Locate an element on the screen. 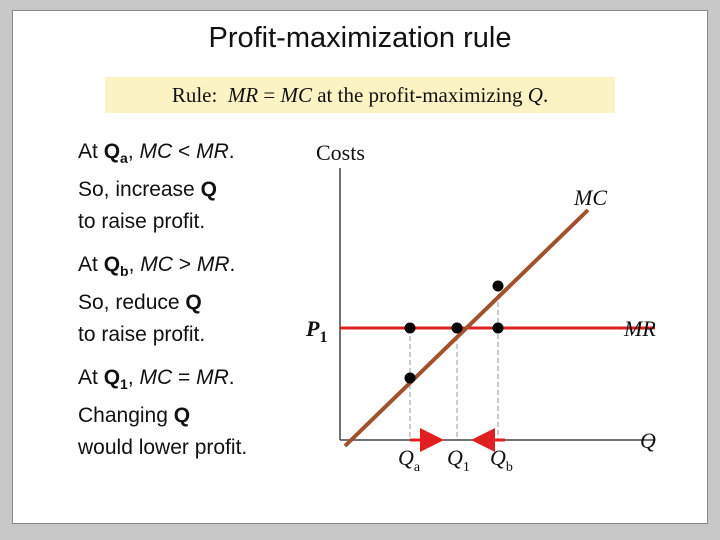 This screenshot has height=540, width=720. price-label: P1 is located at coordinates (316, 331).